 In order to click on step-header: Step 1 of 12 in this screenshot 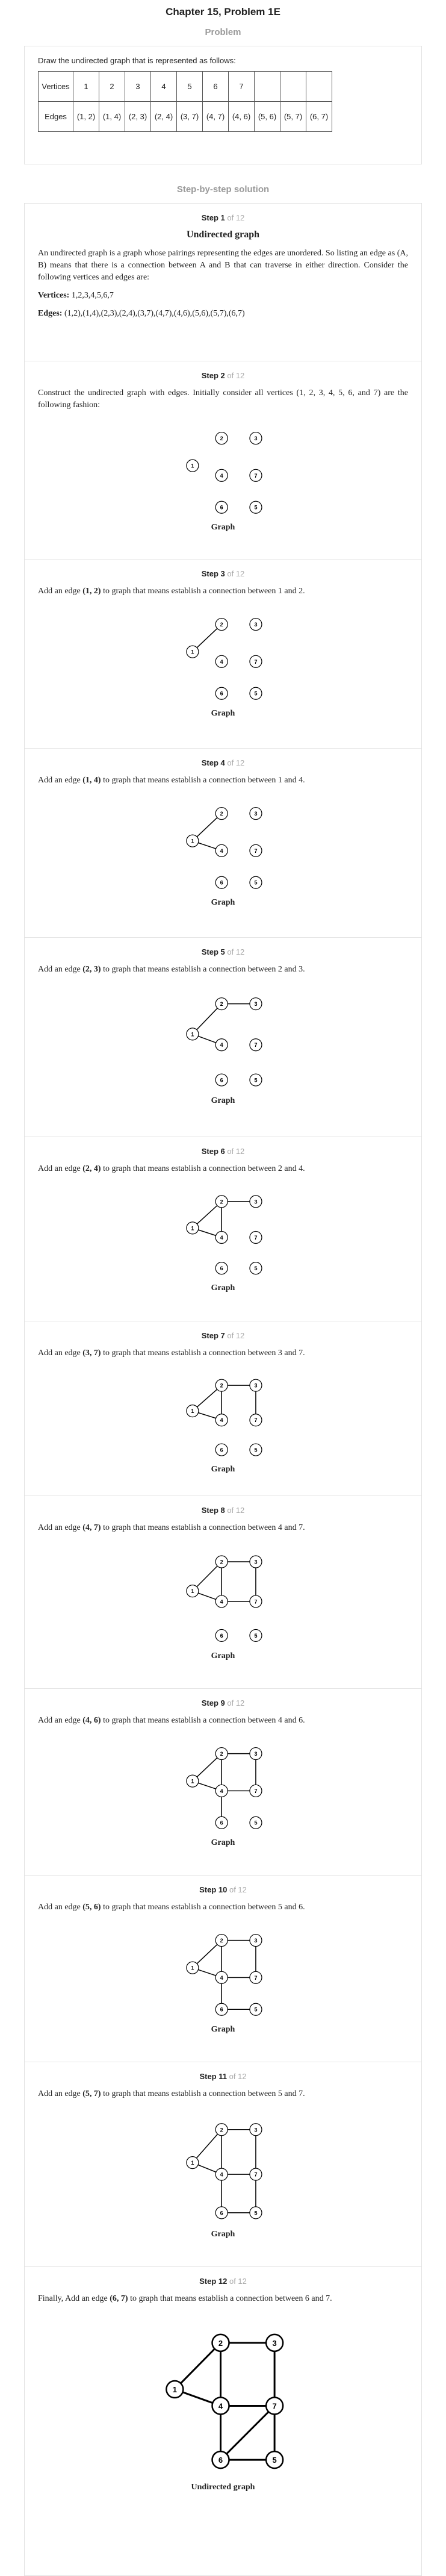, I will do `click(223, 217)`.